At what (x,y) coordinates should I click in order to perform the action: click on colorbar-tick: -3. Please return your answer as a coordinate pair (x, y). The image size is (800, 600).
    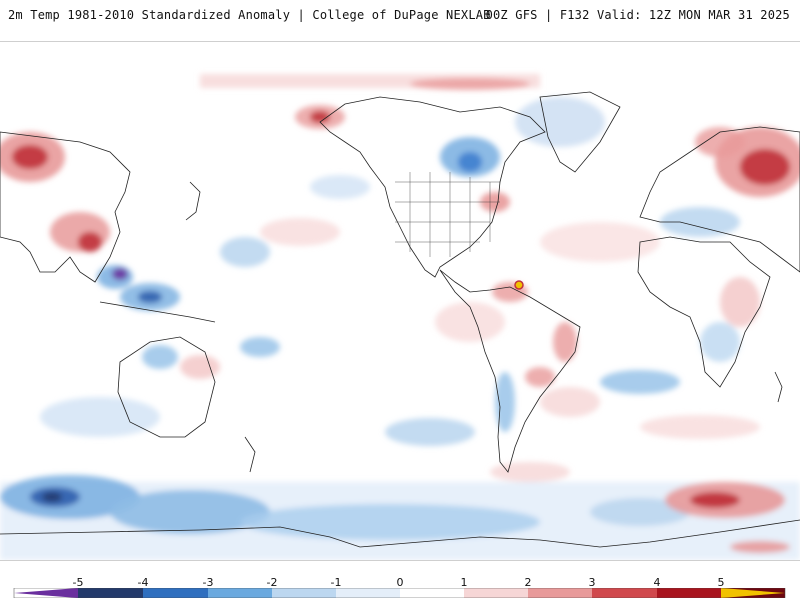
    Looking at the image, I should click on (208, 582).